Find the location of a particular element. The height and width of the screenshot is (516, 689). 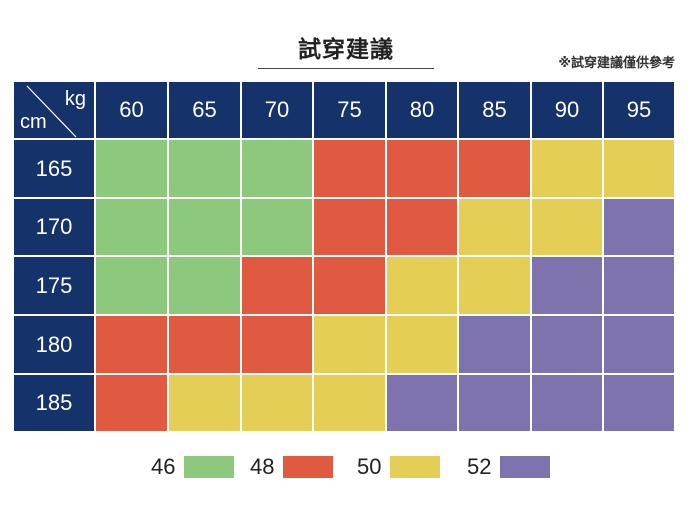

legend-label-46: 46 is located at coordinates (163, 466).